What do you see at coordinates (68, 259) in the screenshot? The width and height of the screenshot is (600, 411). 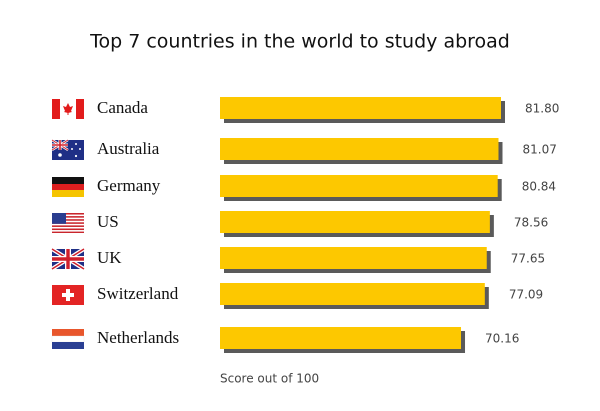 I see `flag-uk` at bounding box center [68, 259].